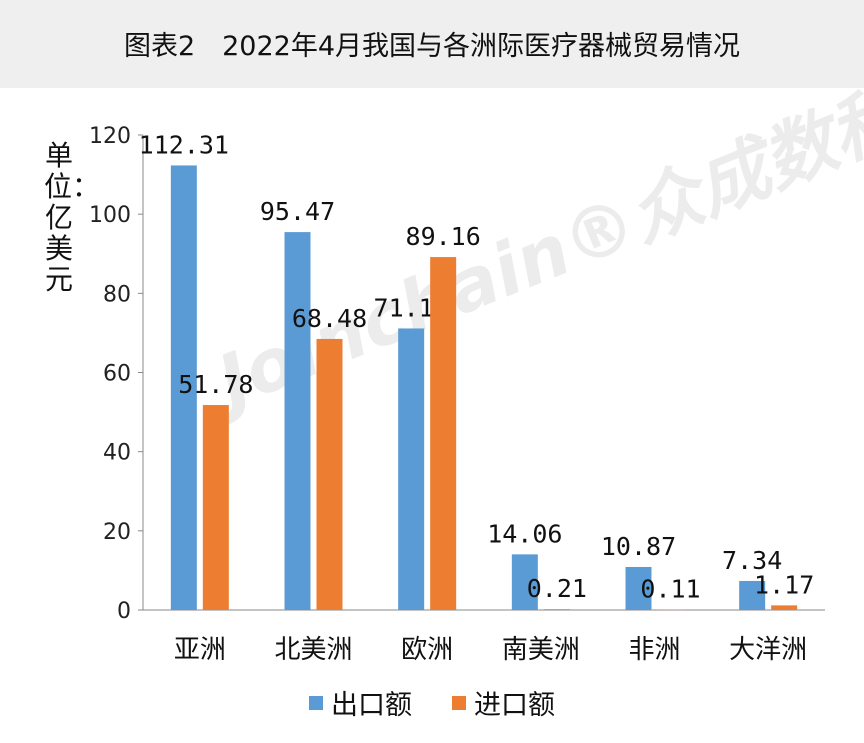 This screenshot has height=743, width=864. I want to click on legend-swatch-export, so click(316, 702).